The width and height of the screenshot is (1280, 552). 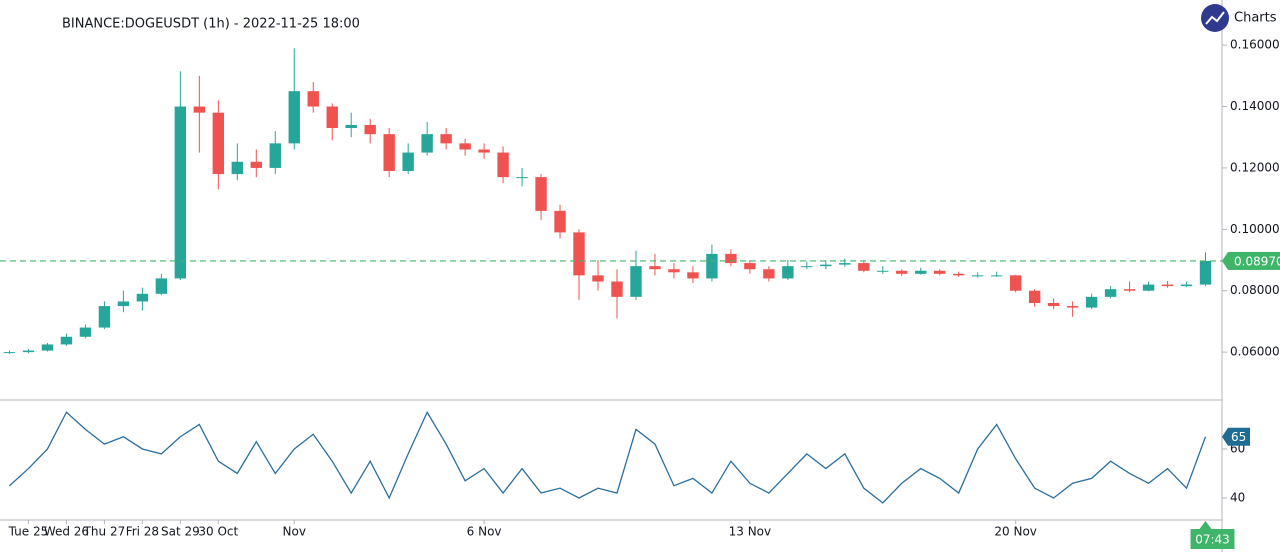 I want to click on brand-logo, so click(x=1215, y=18).